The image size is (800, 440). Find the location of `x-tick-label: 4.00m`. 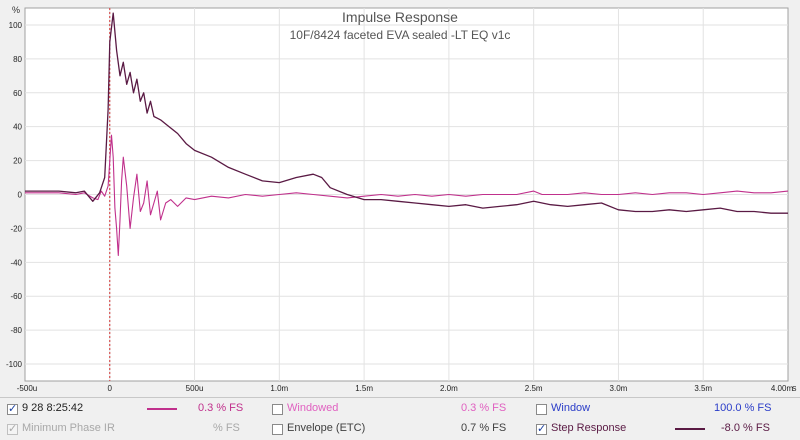

x-tick-label: 4.00m is located at coordinates (782, 388).